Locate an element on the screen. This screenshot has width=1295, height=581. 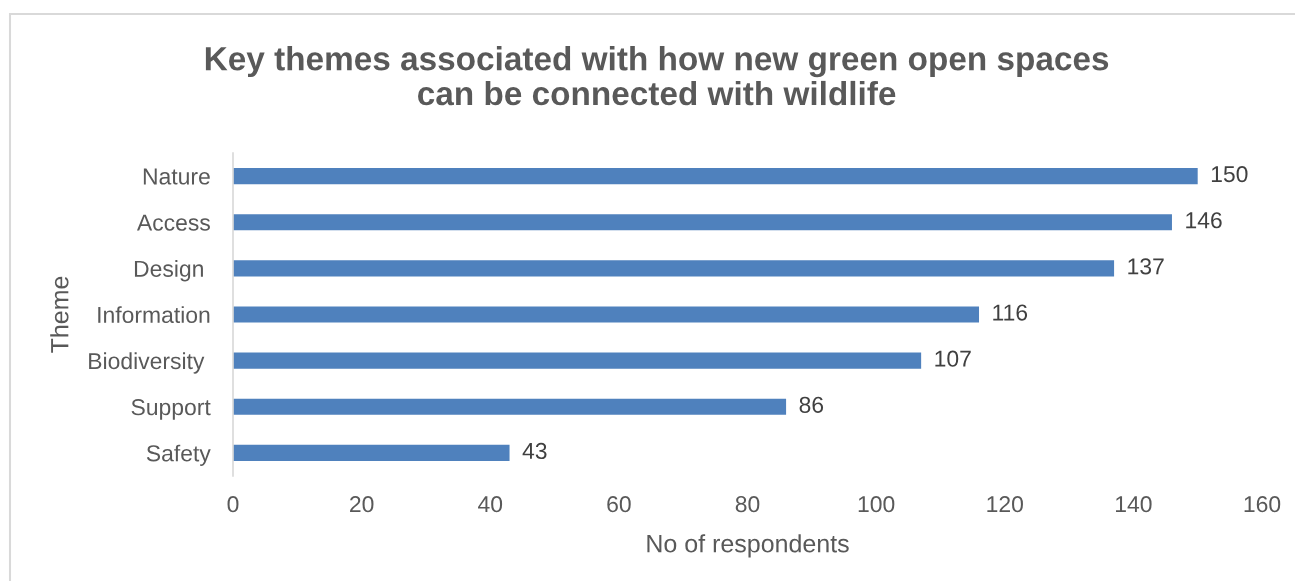
y-tick-label: Information is located at coordinates (154, 315).